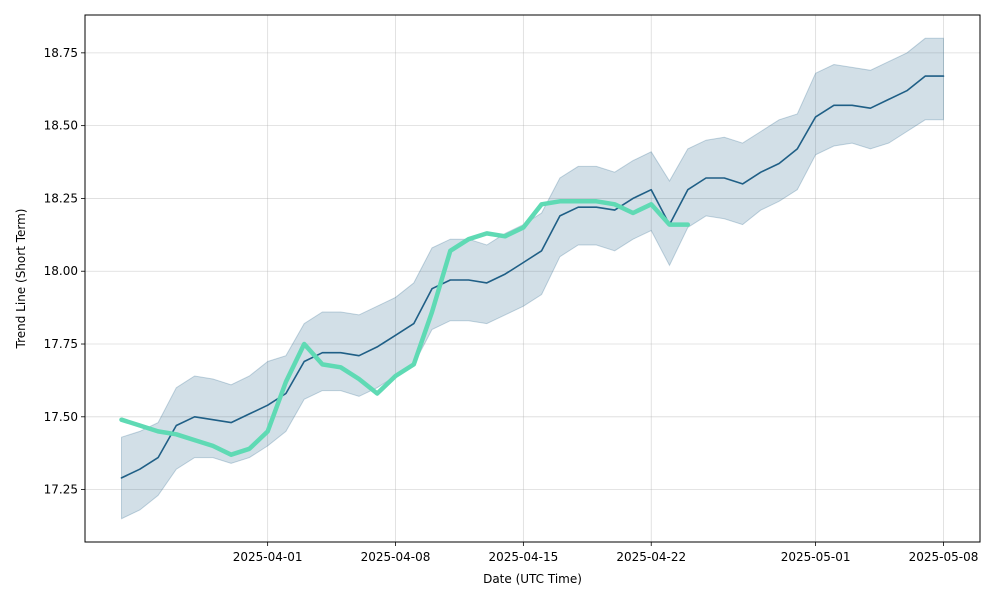 This screenshot has width=1000, height=600. What do you see at coordinates (61, 198) in the screenshot?
I see `y-tick-label: 18.25` at bounding box center [61, 198].